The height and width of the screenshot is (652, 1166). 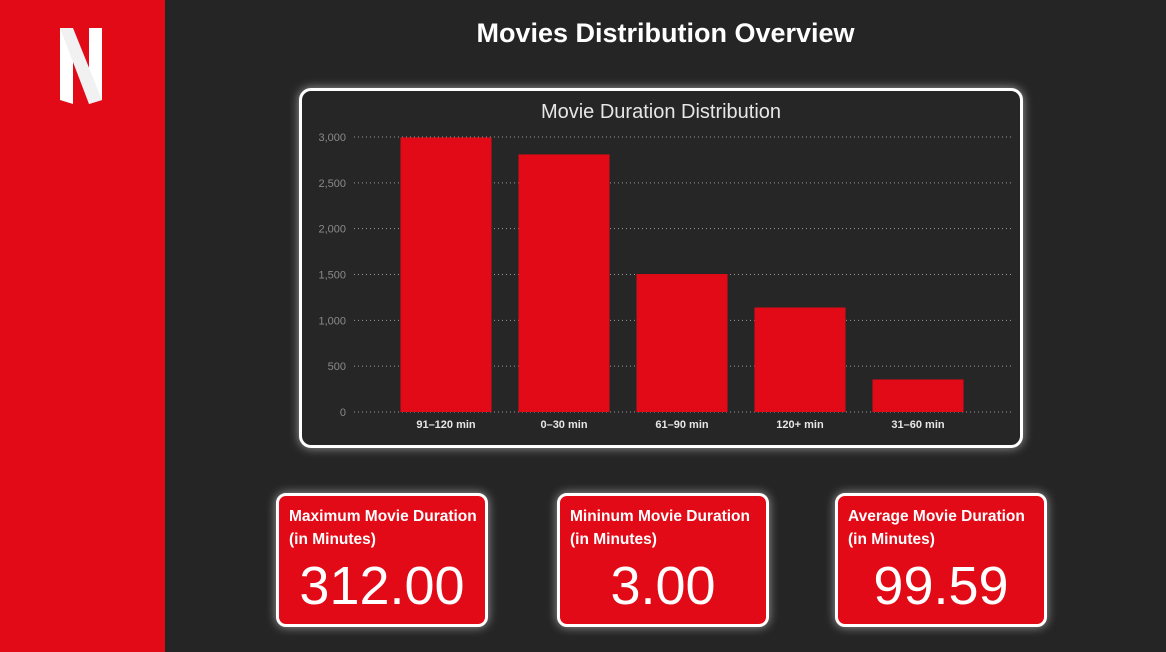 What do you see at coordinates (332, 230) in the screenshot?
I see `y-tick-label: 2,000` at bounding box center [332, 230].